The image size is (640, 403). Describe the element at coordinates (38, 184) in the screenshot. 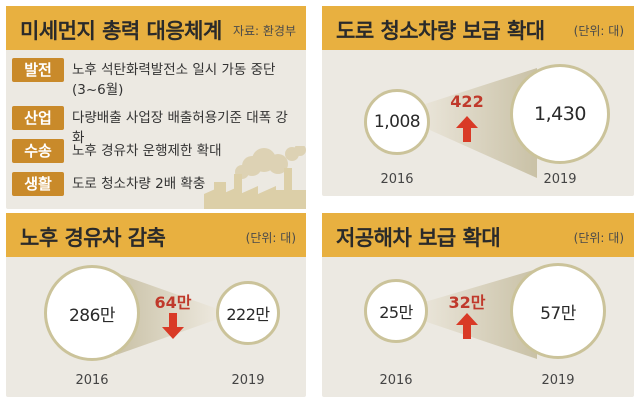

I see `tag-living: 생활` at that location.